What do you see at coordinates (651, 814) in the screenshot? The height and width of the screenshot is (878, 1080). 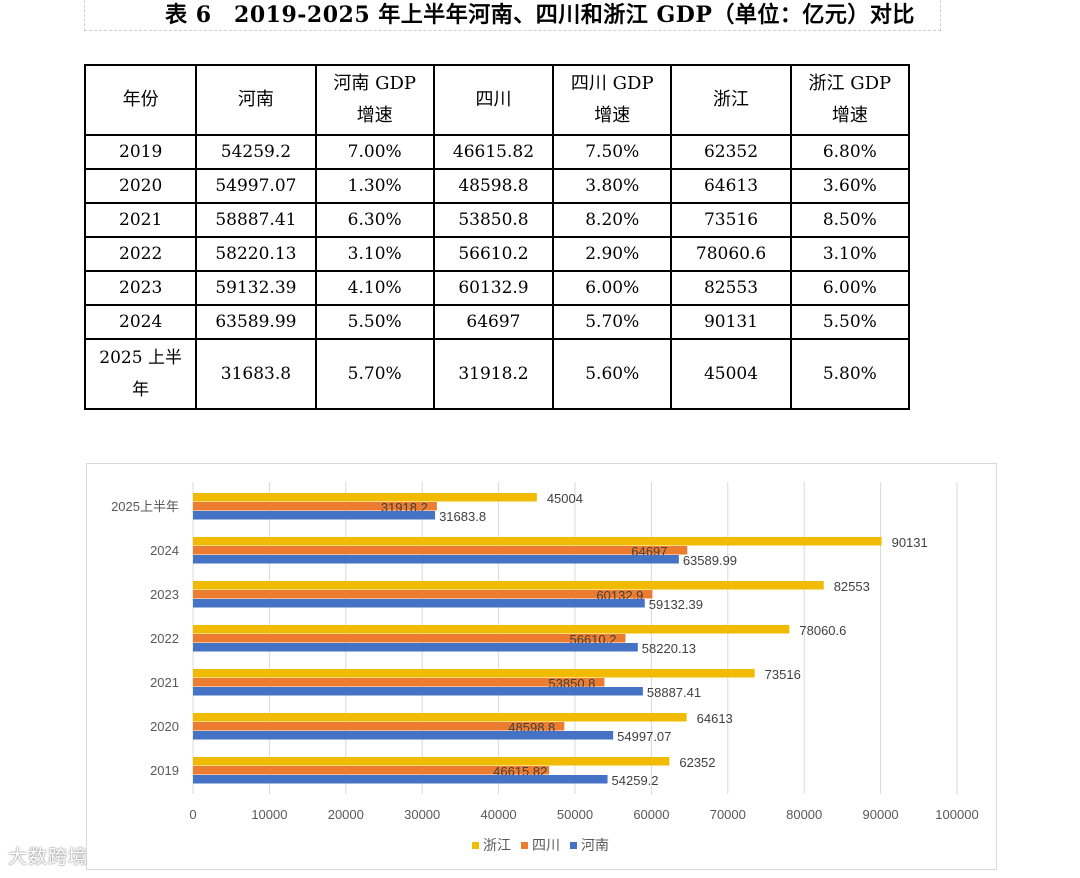 I see `x-tick-label: 60000` at bounding box center [651, 814].